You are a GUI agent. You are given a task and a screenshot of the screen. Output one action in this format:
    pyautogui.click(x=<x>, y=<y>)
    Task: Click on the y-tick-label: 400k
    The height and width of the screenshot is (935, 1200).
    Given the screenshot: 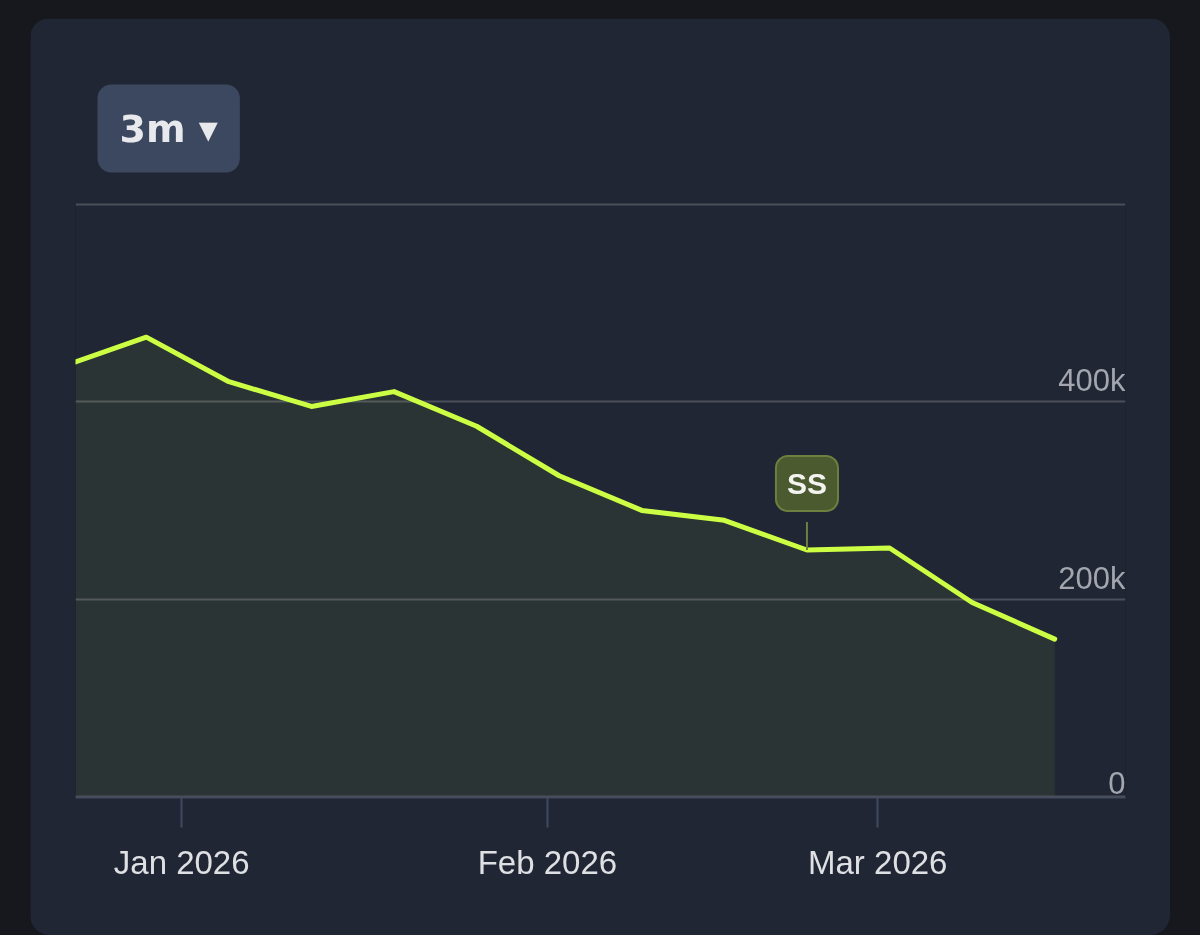 What is the action you would take?
    pyautogui.click(x=1092, y=380)
    